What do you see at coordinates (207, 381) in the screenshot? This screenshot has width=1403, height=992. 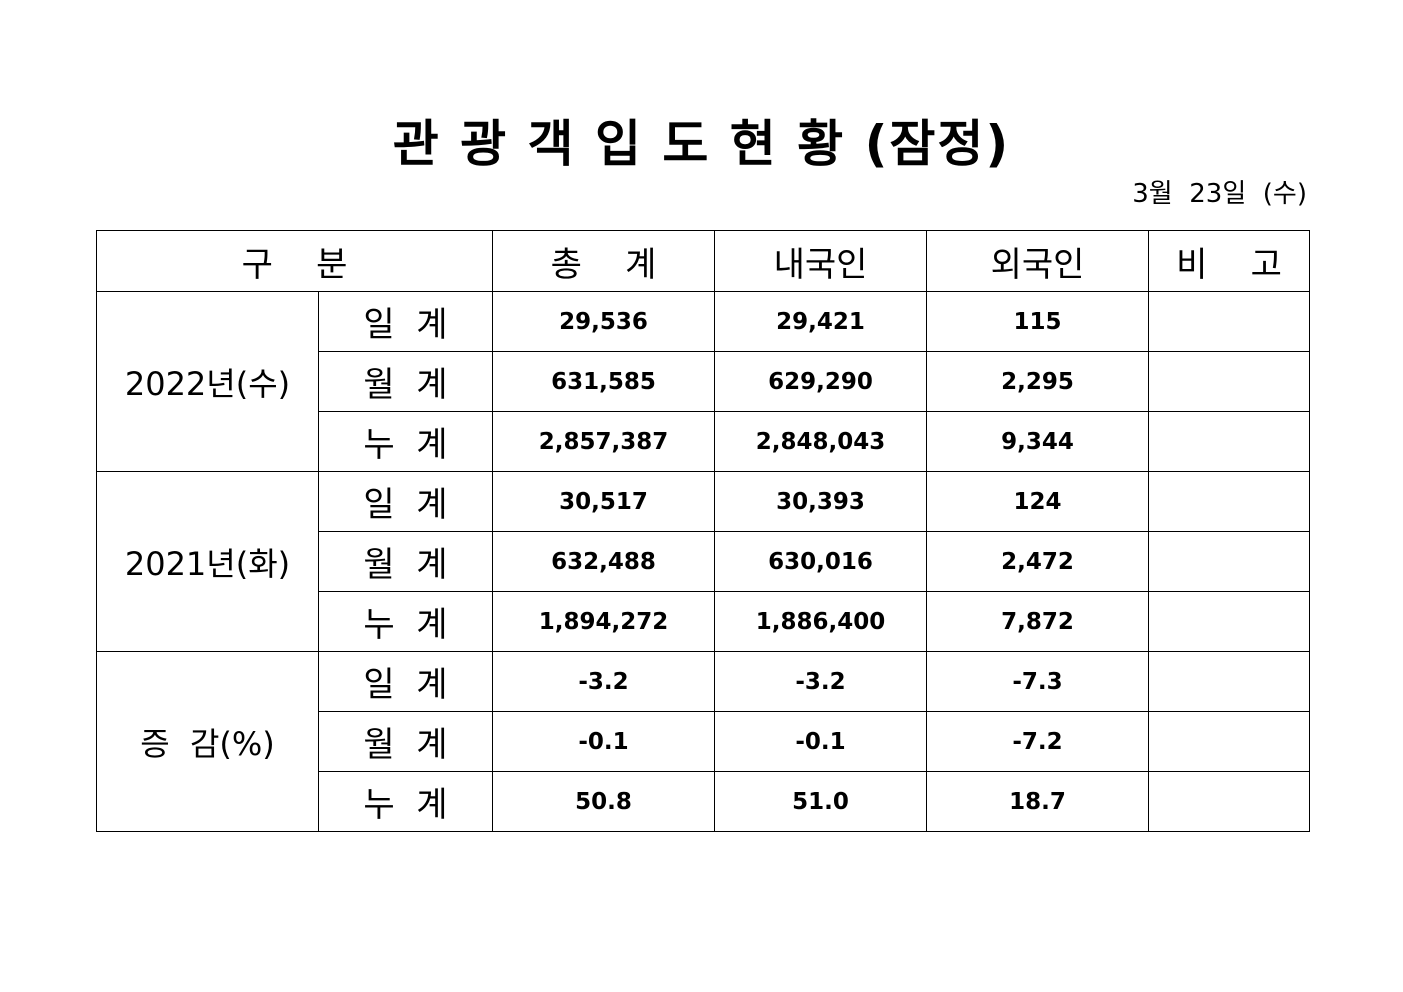 I see `group-label-2022: 2022년(수)` at bounding box center [207, 381].